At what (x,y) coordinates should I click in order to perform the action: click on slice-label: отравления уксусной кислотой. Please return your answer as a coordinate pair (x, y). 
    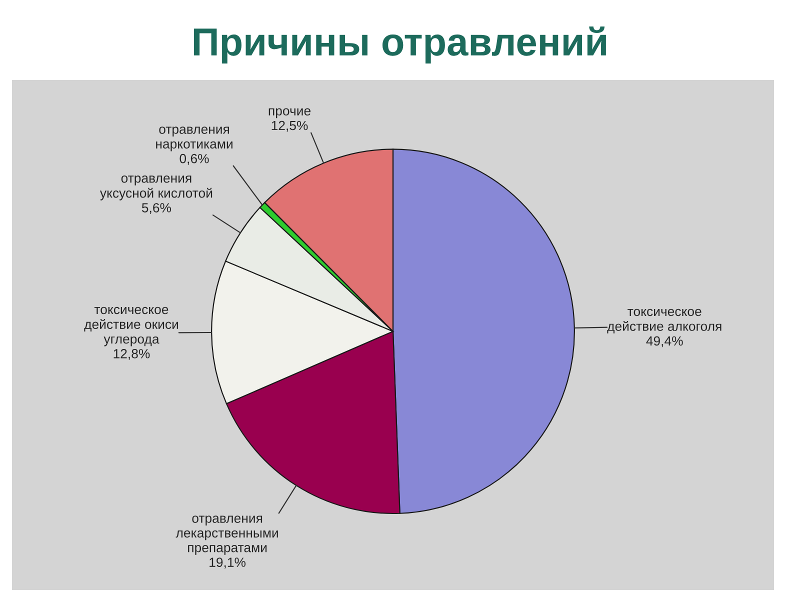
    Looking at the image, I should click on (156, 188).